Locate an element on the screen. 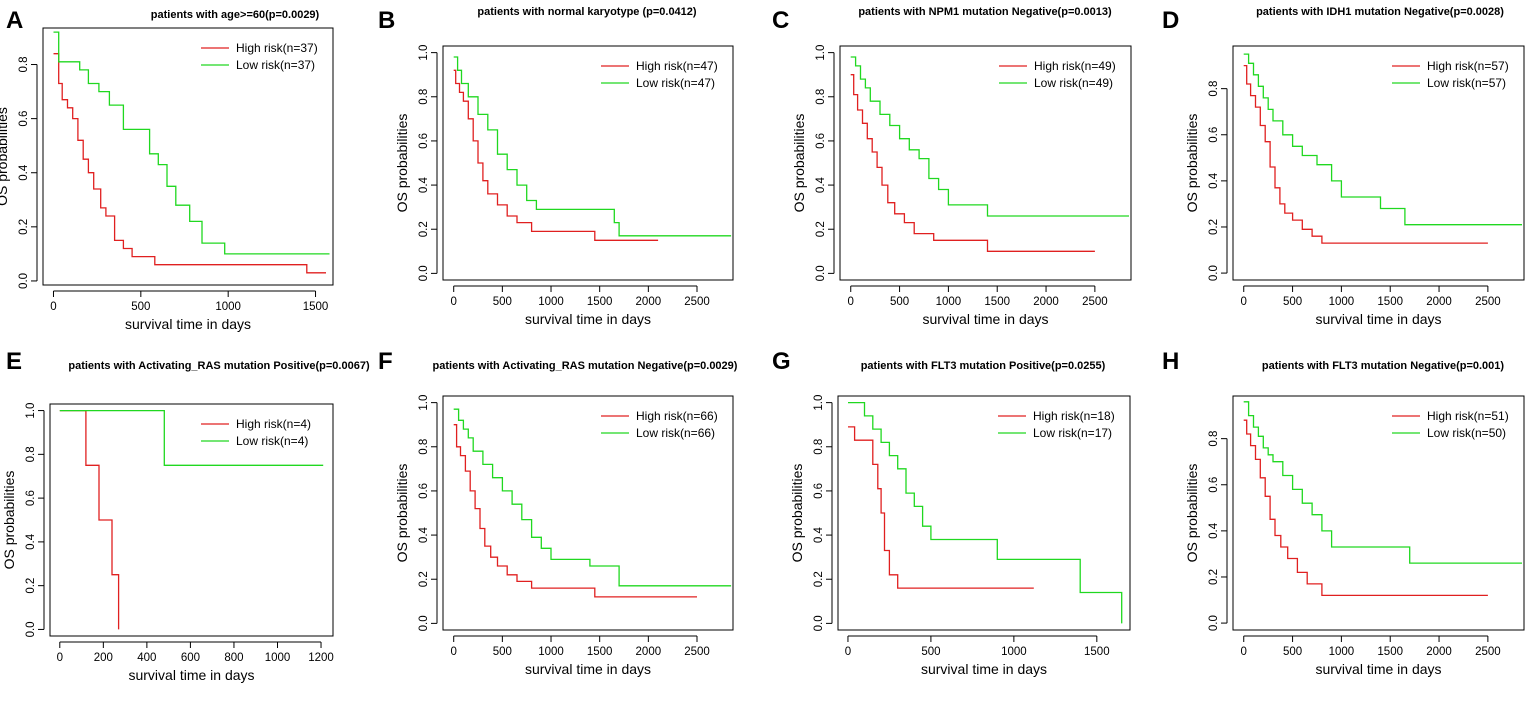 The width and height of the screenshot is (1536, 707). panel-letter: G is located at coordinates (781, 361).